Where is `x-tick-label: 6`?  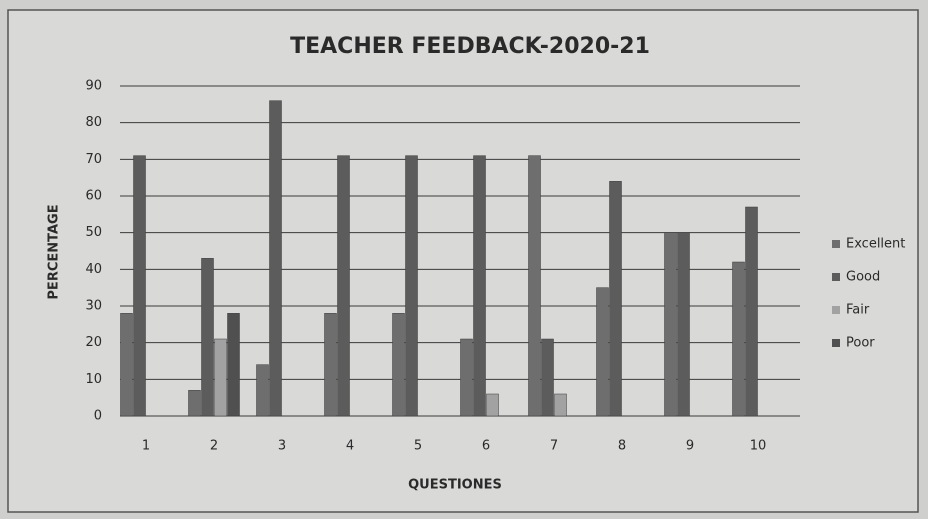 x-tick-label: 6 is located at coordinates (486, 446).